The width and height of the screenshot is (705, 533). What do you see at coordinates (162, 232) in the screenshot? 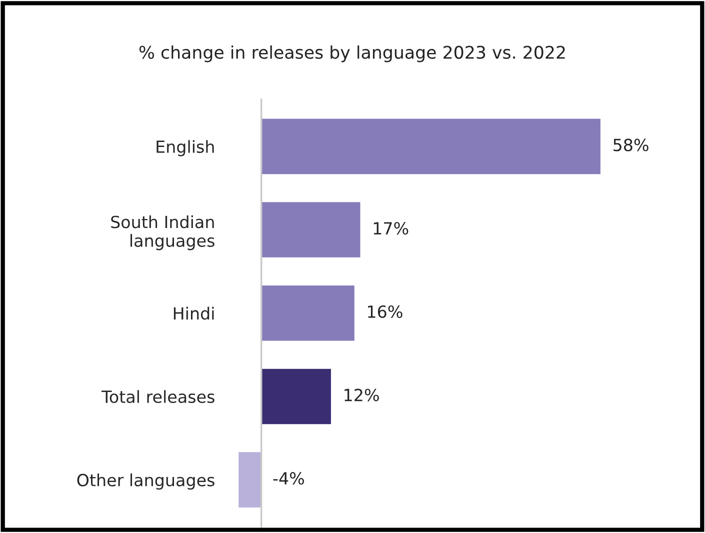
I see `y-tick-label: South Indian languages` at bounding box center [162, 232].